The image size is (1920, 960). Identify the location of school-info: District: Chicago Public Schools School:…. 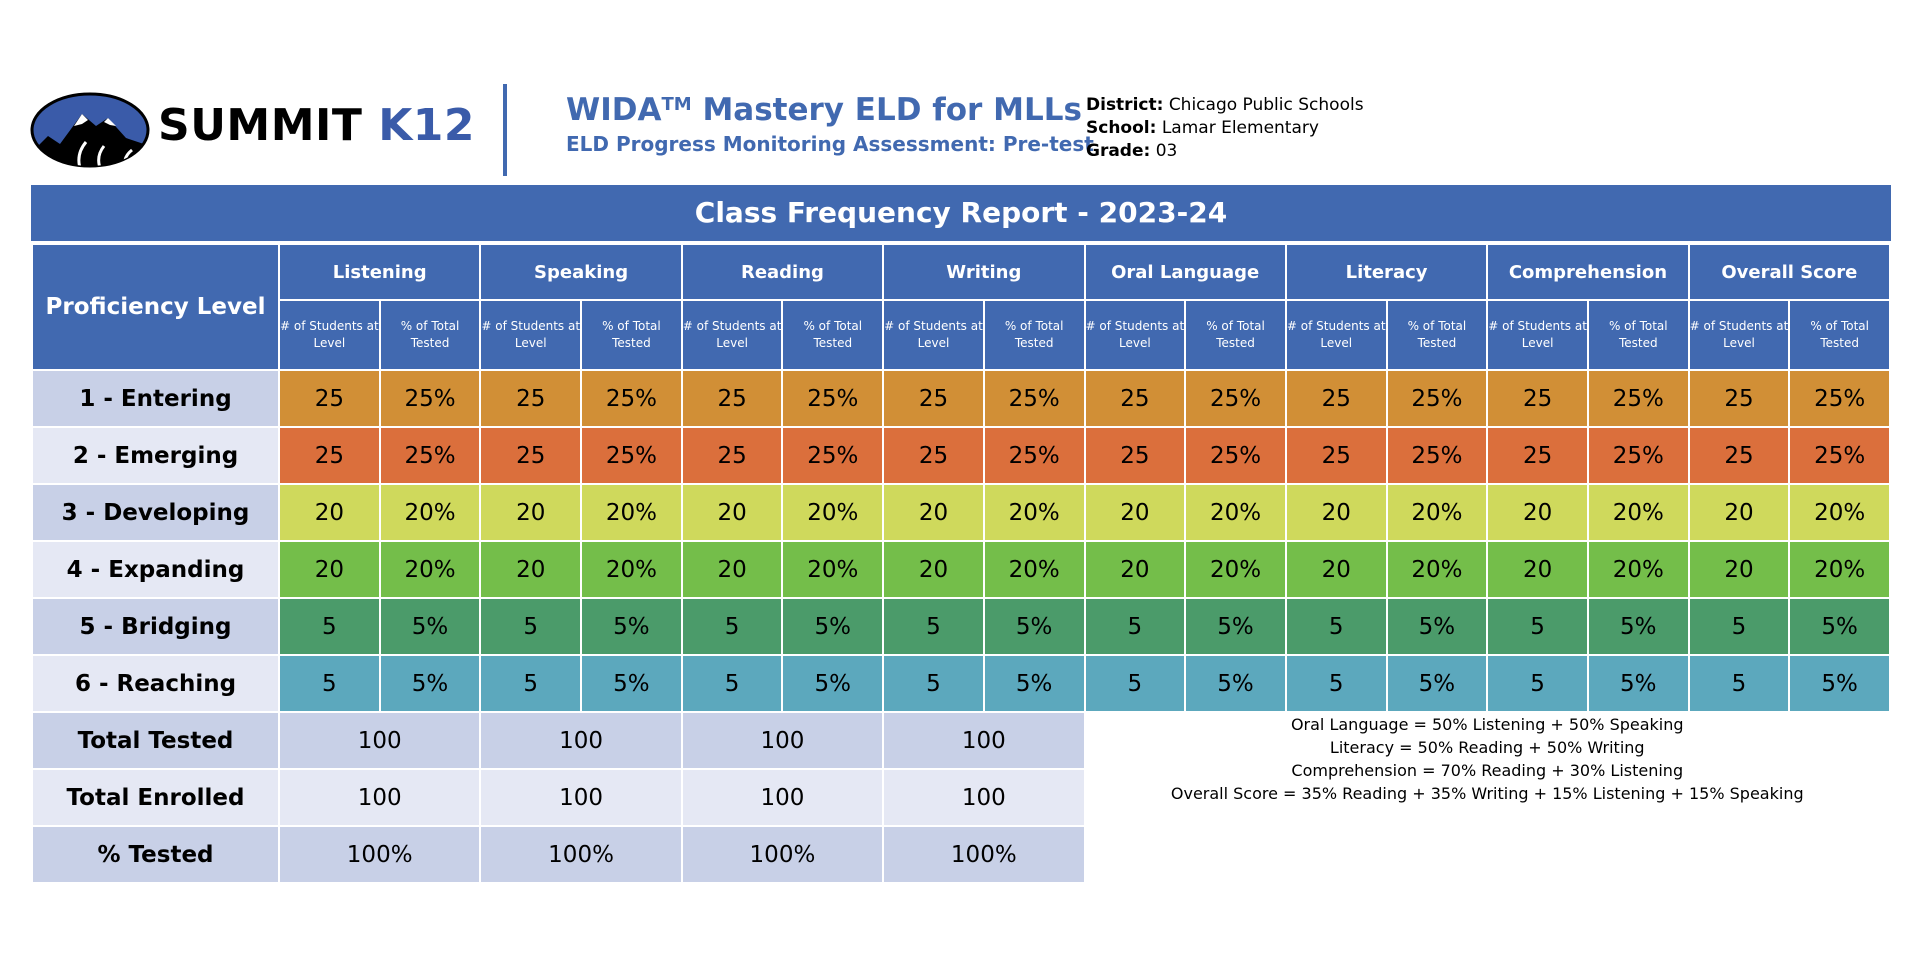
(1225, 128).